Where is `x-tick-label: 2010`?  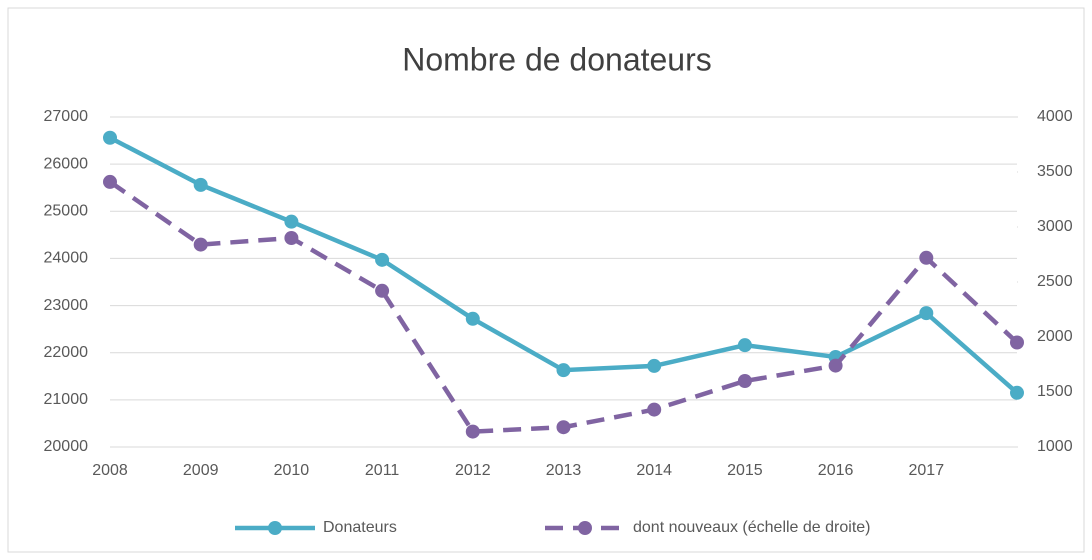
x-tick-label: 2010 is located at coordinates (292, 470).